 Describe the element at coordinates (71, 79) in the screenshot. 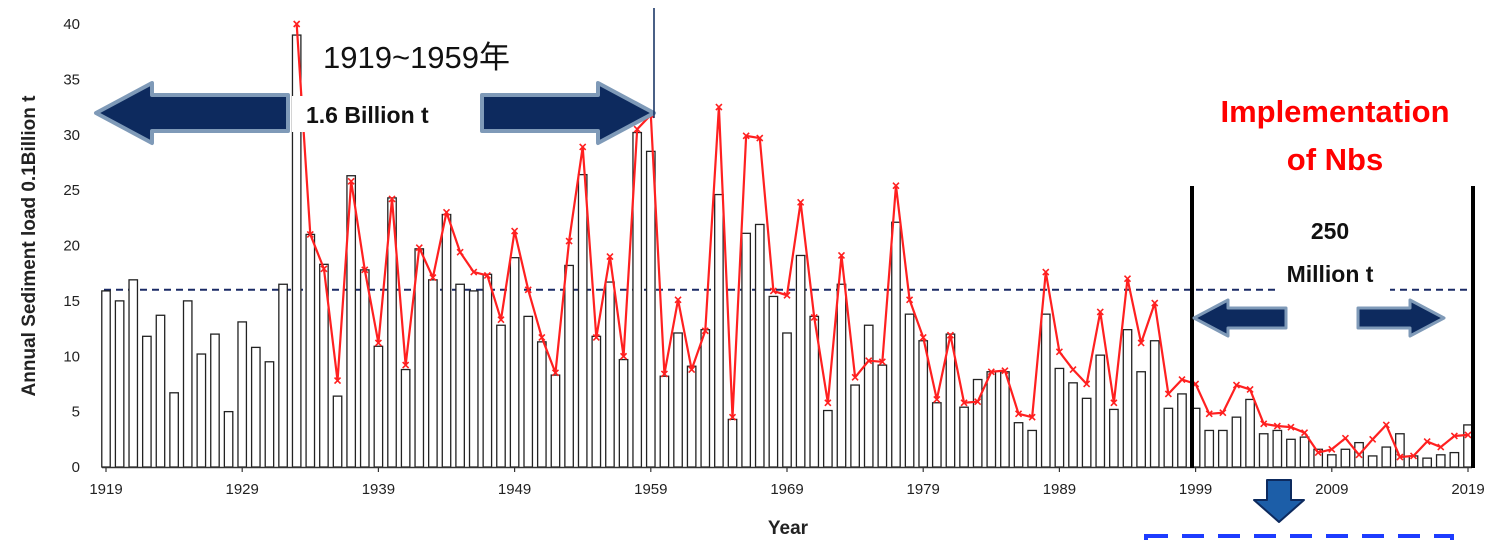

I see `y-tick-label: 35` at that location.